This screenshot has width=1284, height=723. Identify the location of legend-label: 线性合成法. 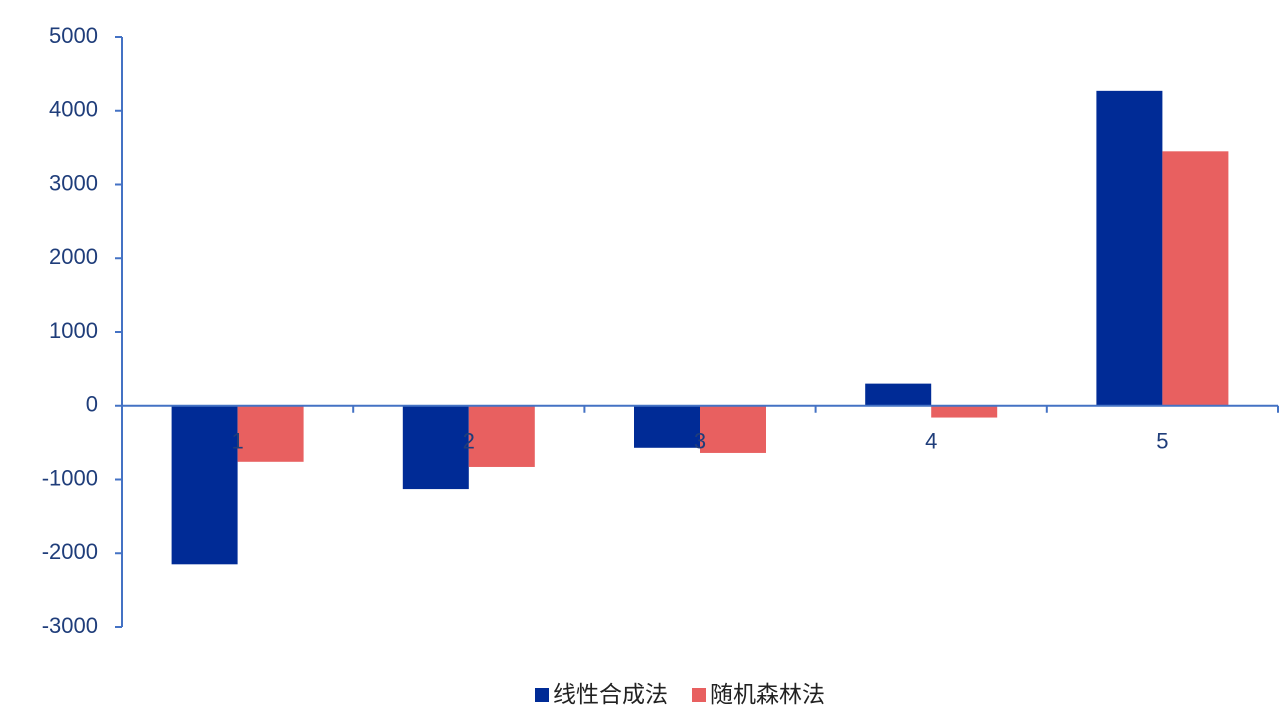
(610, 694).